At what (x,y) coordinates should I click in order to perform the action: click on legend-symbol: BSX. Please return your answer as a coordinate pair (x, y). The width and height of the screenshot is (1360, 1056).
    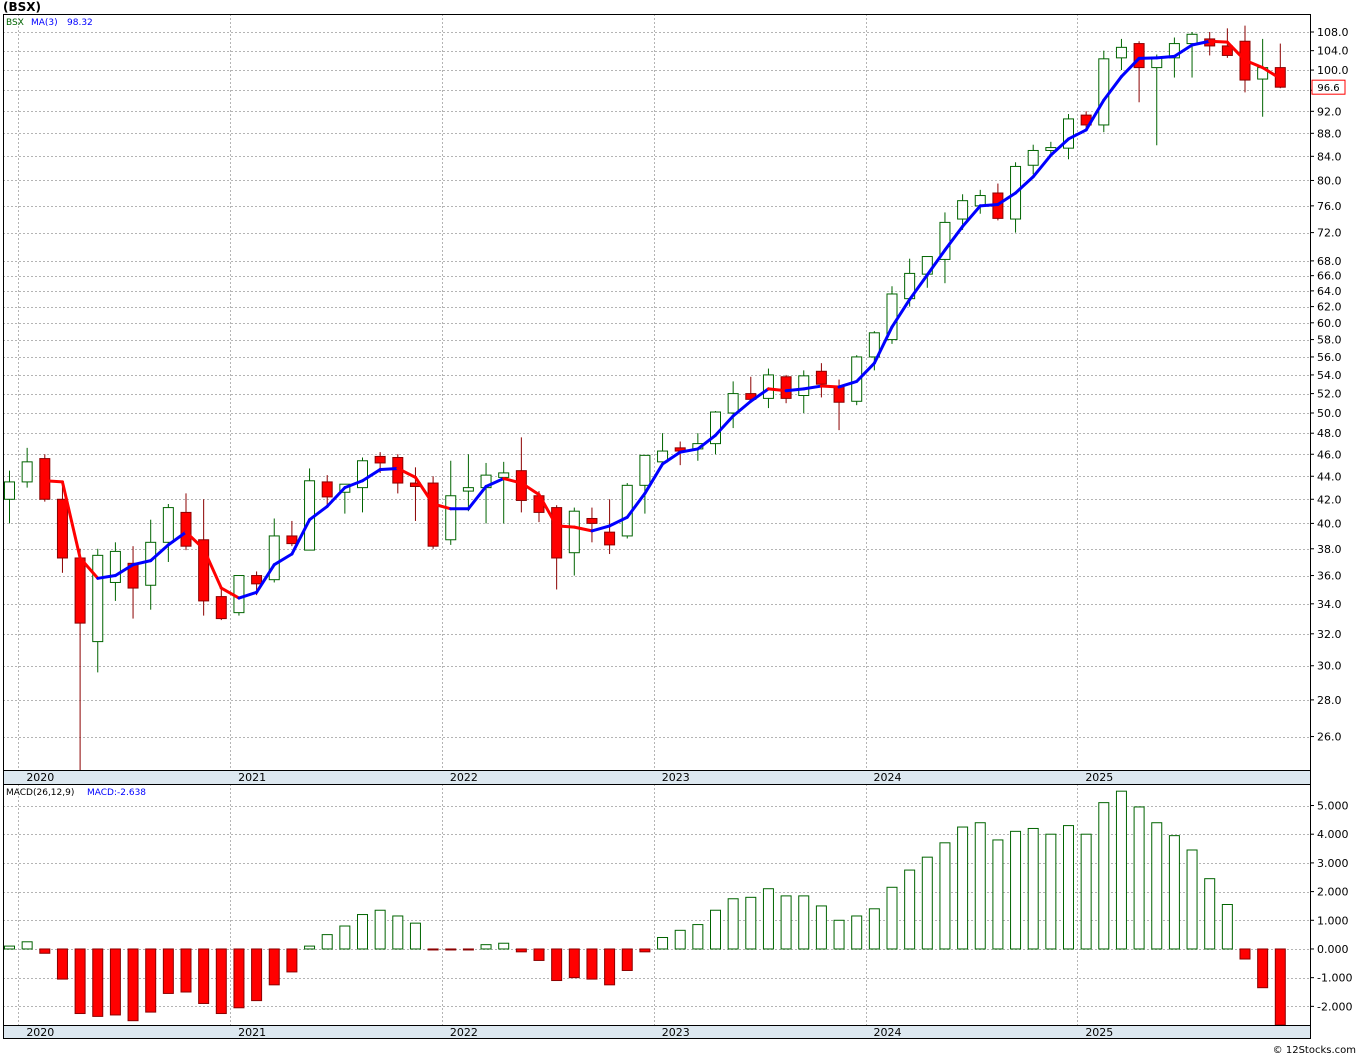
    Looking at the image, I should click on (15, 23).